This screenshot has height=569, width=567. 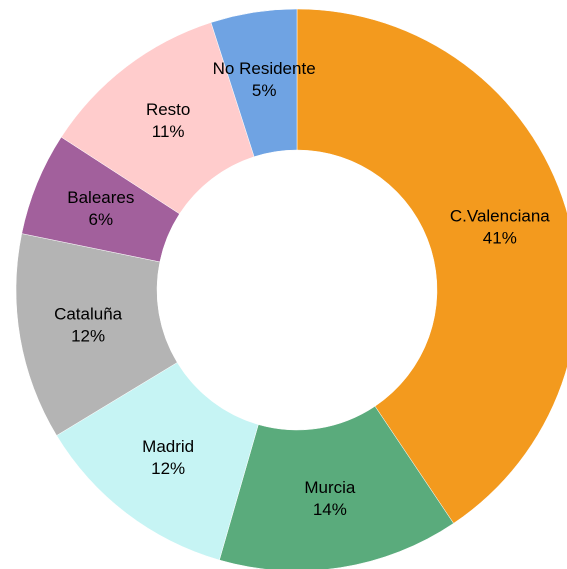 I want to click on slice-label: Murcia, so click(x=330, y=487).